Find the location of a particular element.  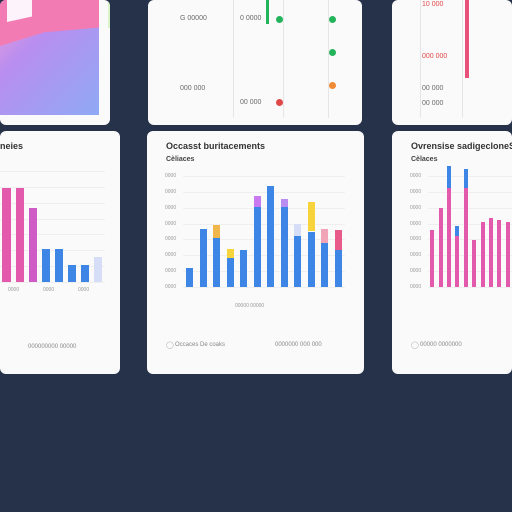

card-title: Ovrensise sadigecloneS is located at coordinates (461, 146).